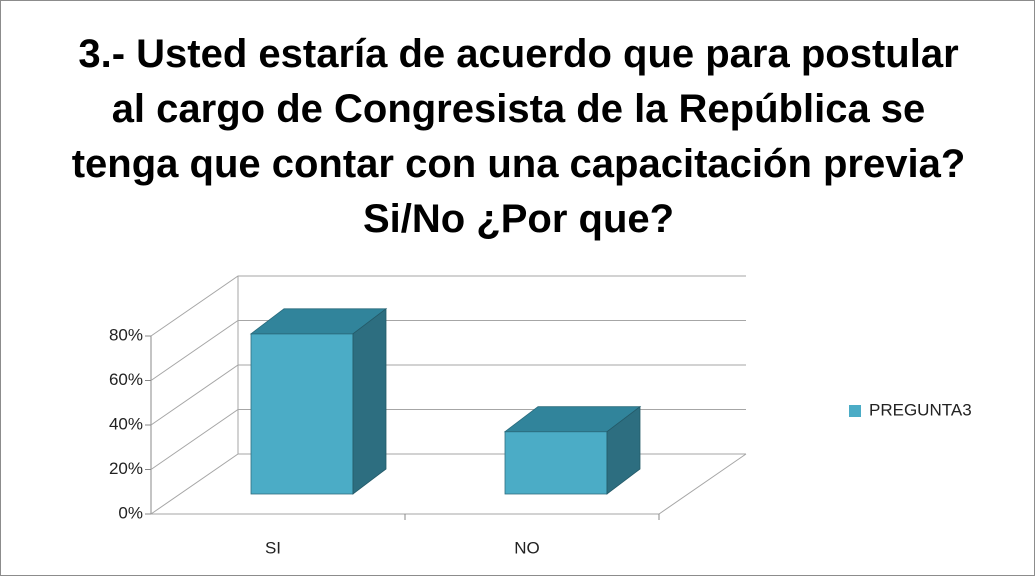 The width and height of the screenshot is (1035, 576). What do you see at coordinates (273, 547) in the screenshot?
I see `x-tick-label: SI` at bounding box center [273, 547].